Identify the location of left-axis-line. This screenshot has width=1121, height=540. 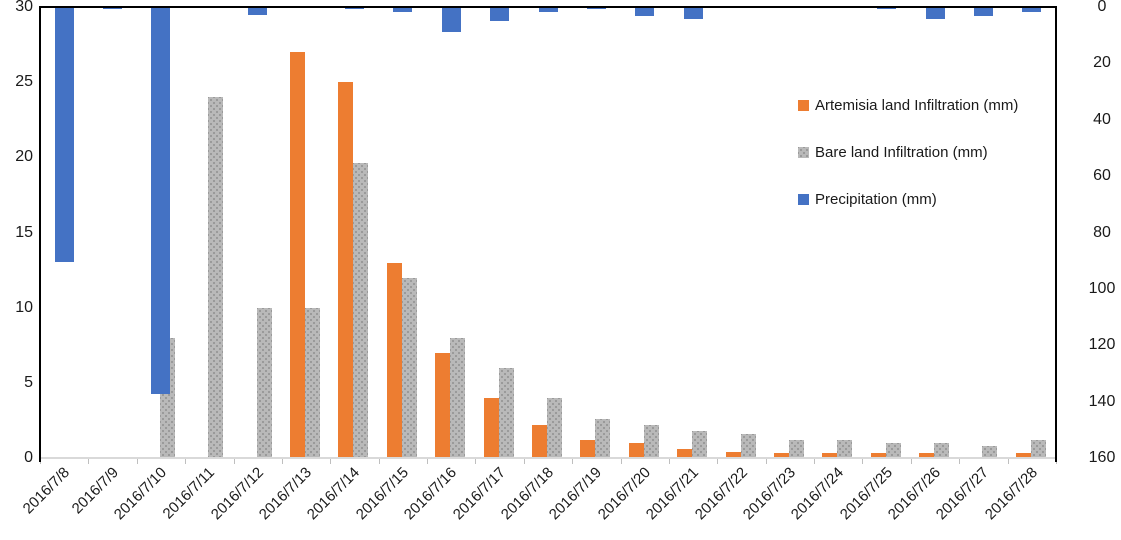
(40, 234).